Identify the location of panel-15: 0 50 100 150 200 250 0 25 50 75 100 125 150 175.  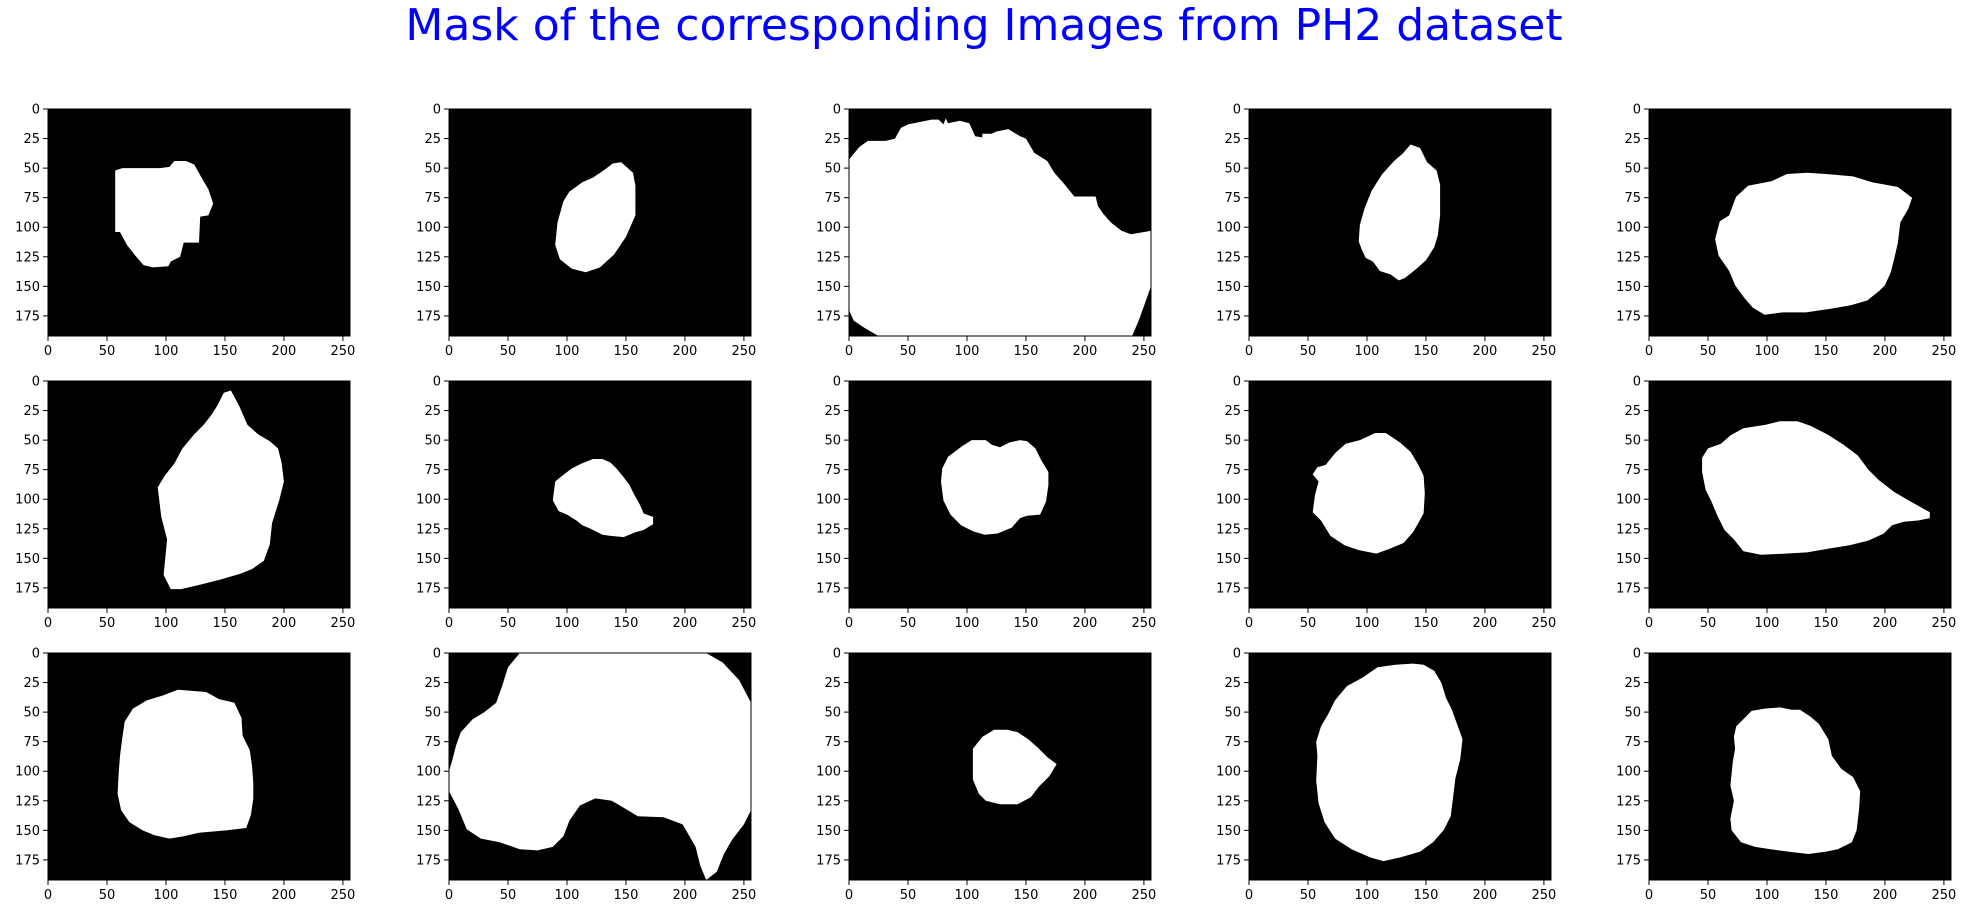
(1786, 775).